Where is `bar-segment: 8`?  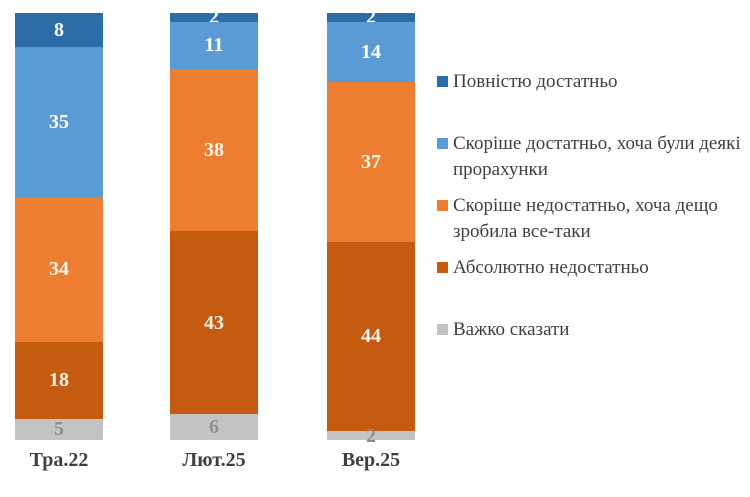 bar-segment: 8 is located at coordinates (59, 30).